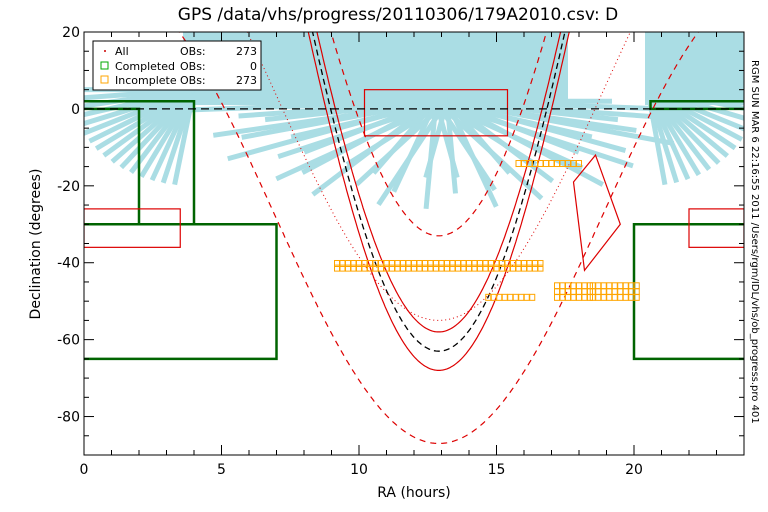 This screenshot has width=768, height=512. What do you see at coordinates (122, 51) in the screenshot?
I see `legend-label-all: All` at bounding box center [122, 51].